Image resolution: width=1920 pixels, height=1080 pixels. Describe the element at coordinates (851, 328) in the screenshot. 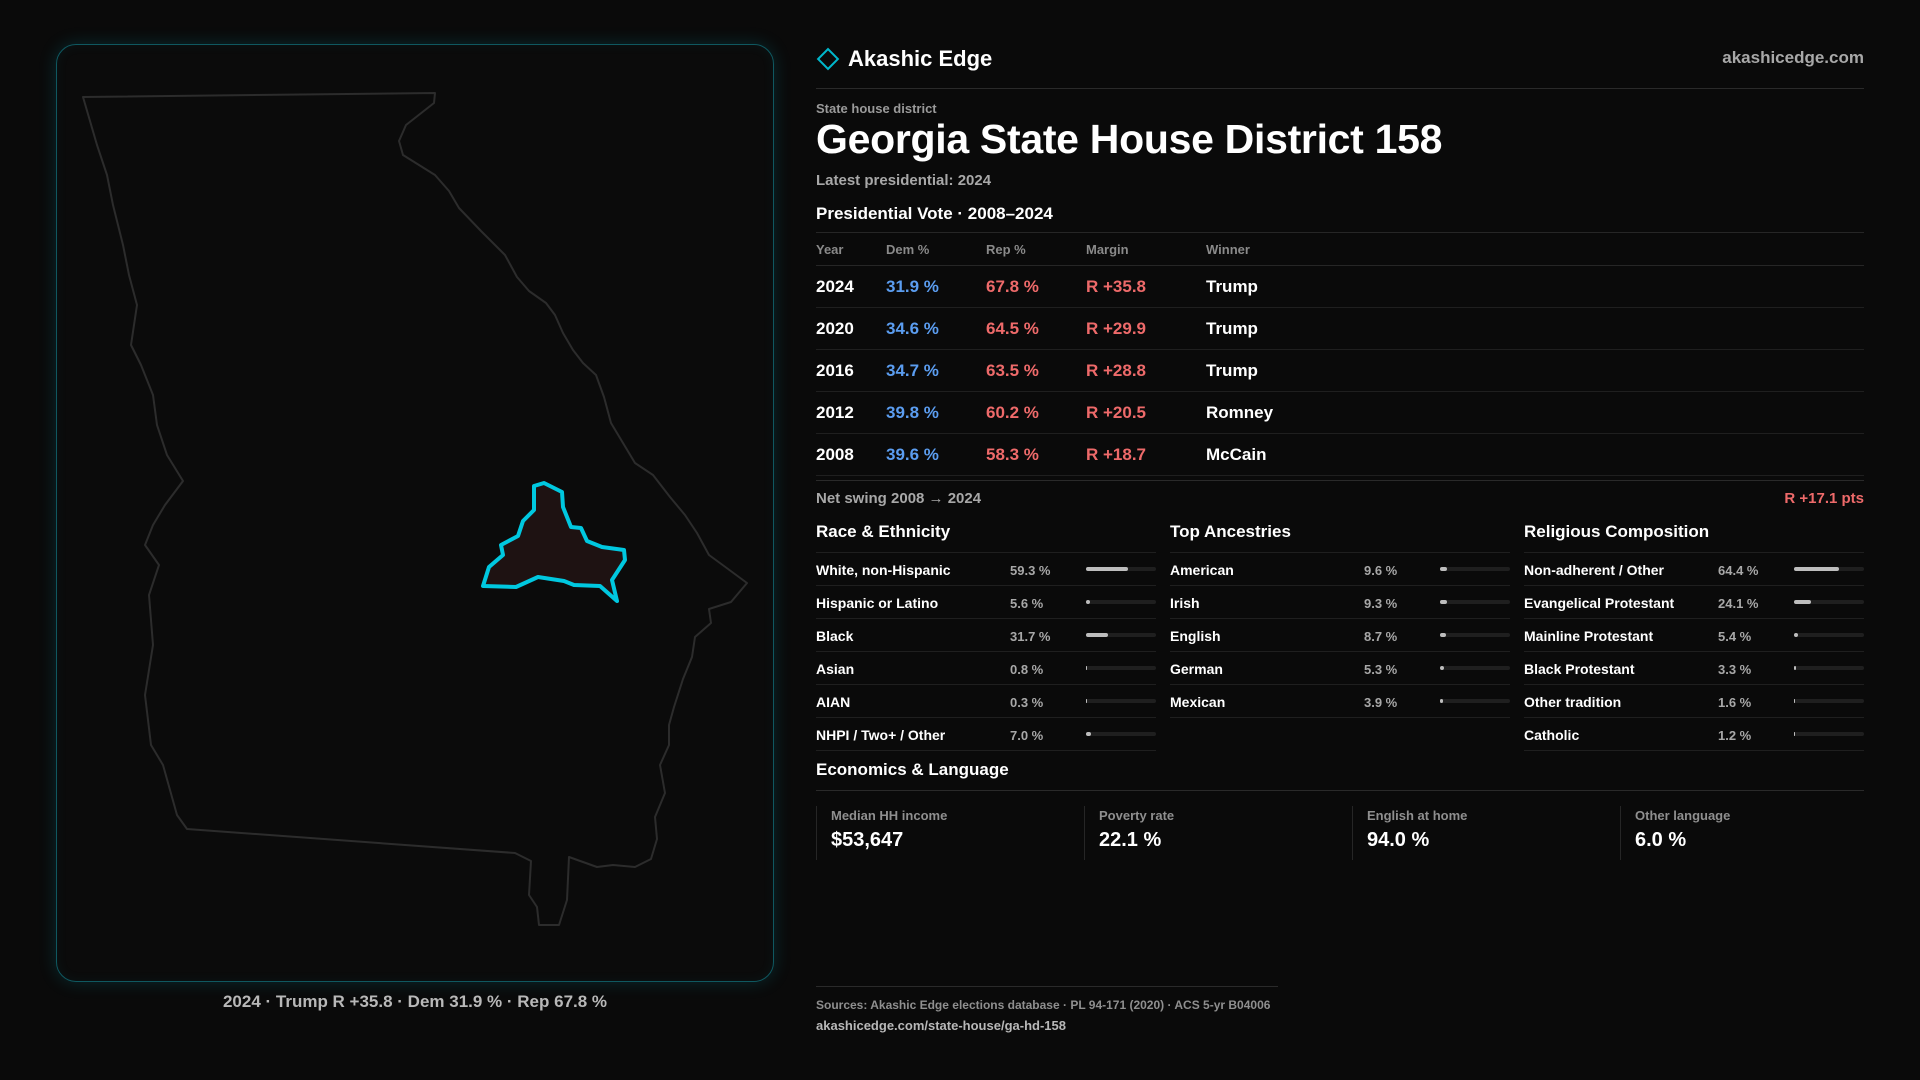

I see `row-year: 2020` at that location.